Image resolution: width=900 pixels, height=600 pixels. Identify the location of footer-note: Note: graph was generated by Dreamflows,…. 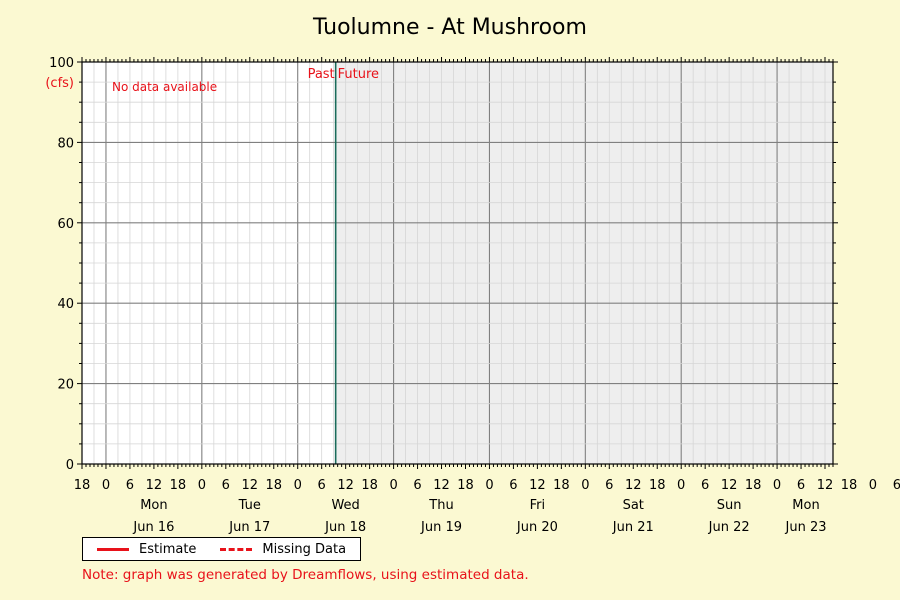
(305, 575).